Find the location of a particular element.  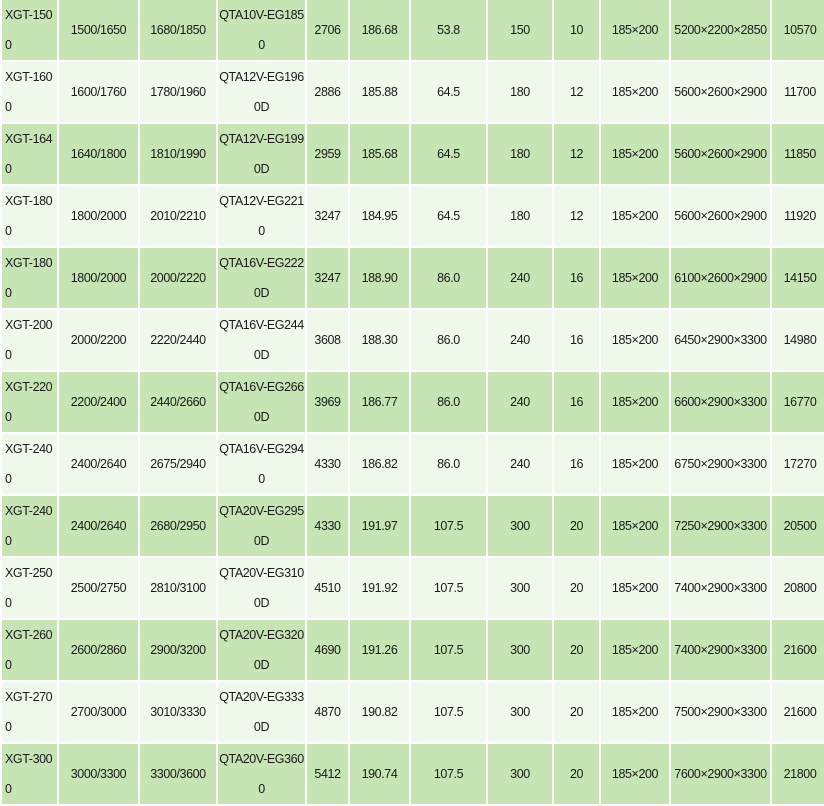

cell-engine-model: QTA20V-EG3200D is located at coordinates (261, 650).